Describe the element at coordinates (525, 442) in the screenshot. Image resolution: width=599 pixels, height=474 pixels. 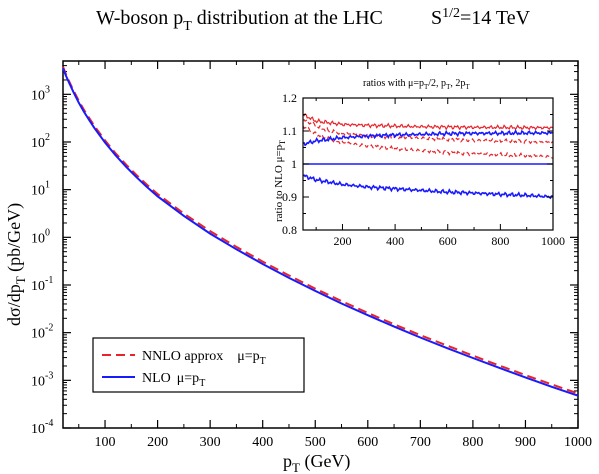
I see `x-tick-label: 900` at that location.